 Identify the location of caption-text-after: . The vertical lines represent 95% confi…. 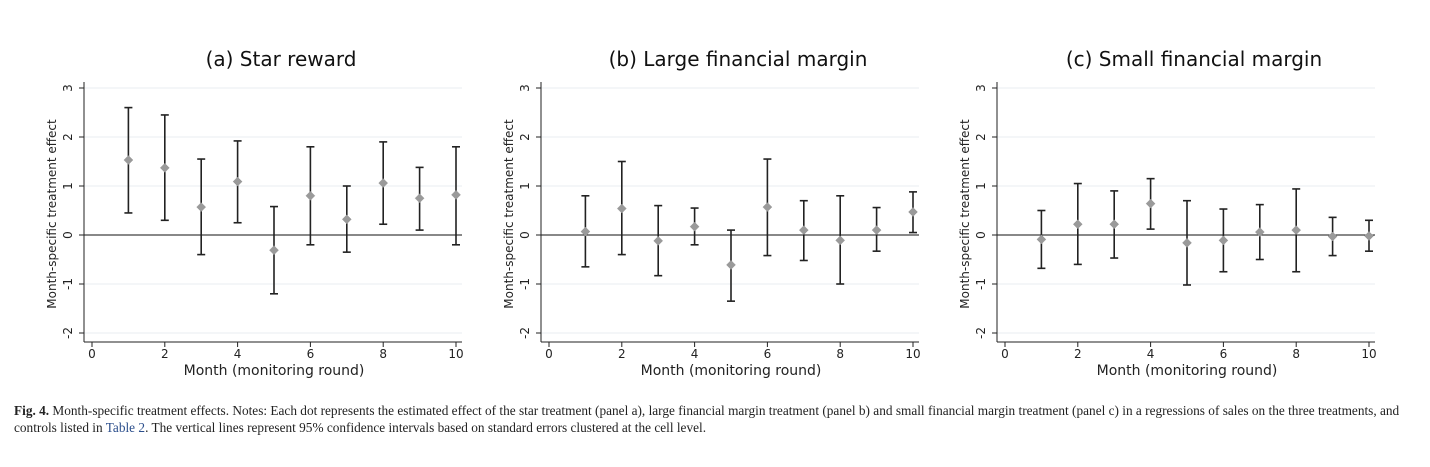
(426, 427).